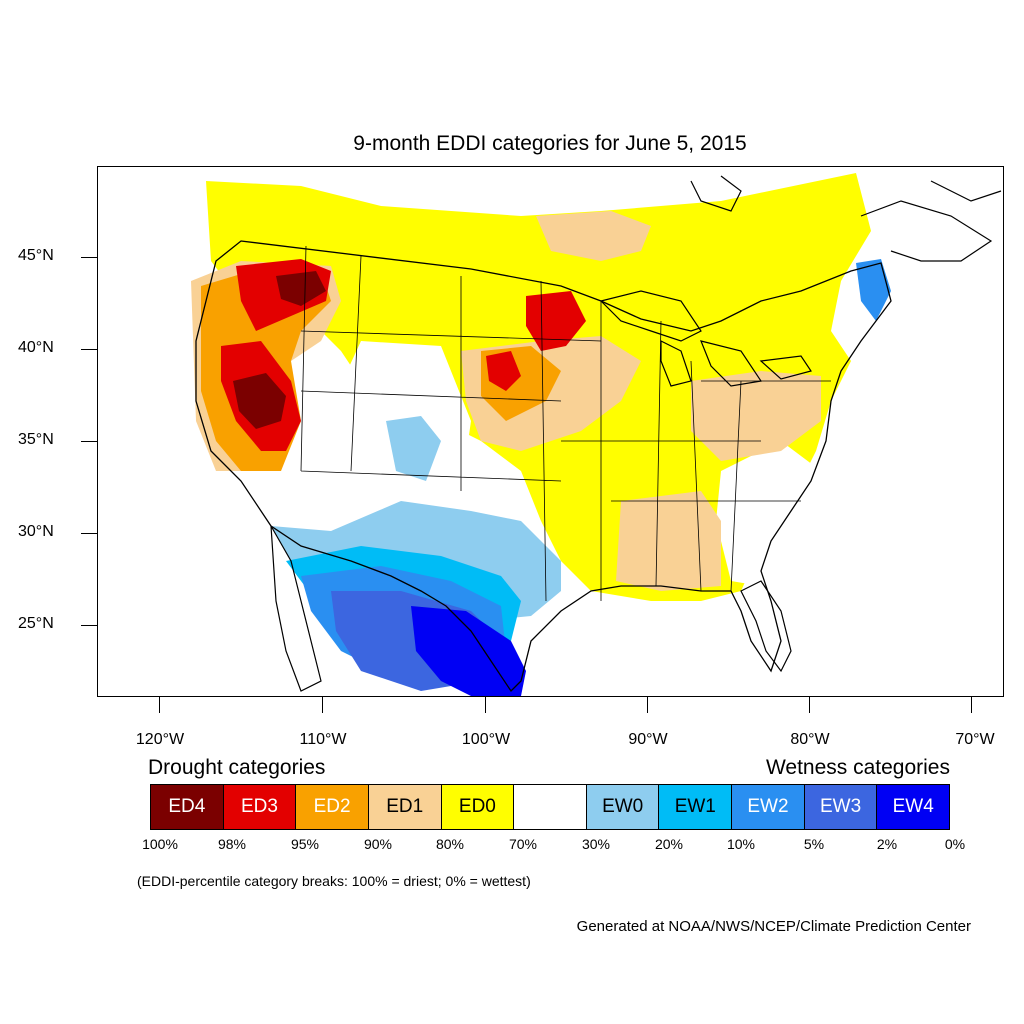 This screenshot has height=1024, width=1024. What do you see at coordinates (955, 844) in the screenshot?
I see `percent-break-0: 0%` at bounding box center [955, 844].